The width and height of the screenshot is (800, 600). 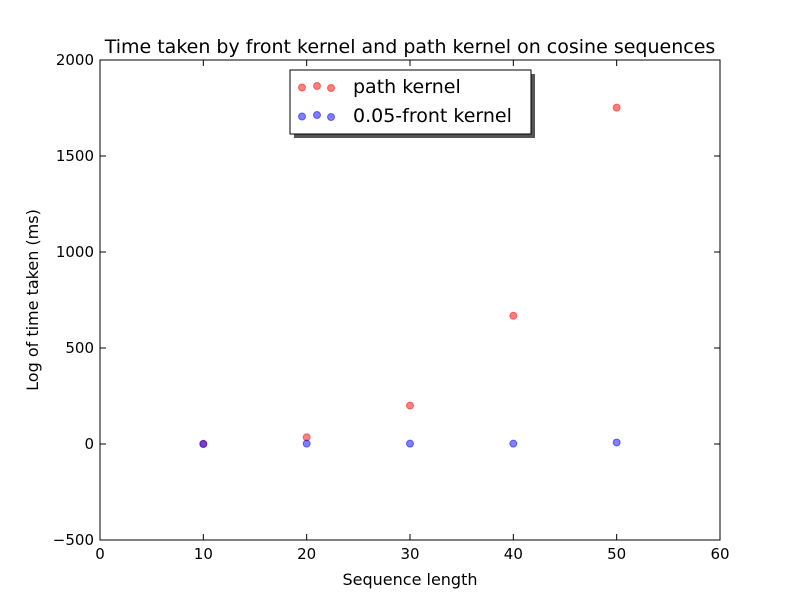 I want to click on x-tick-label: 50, so click(x=616, y=554).